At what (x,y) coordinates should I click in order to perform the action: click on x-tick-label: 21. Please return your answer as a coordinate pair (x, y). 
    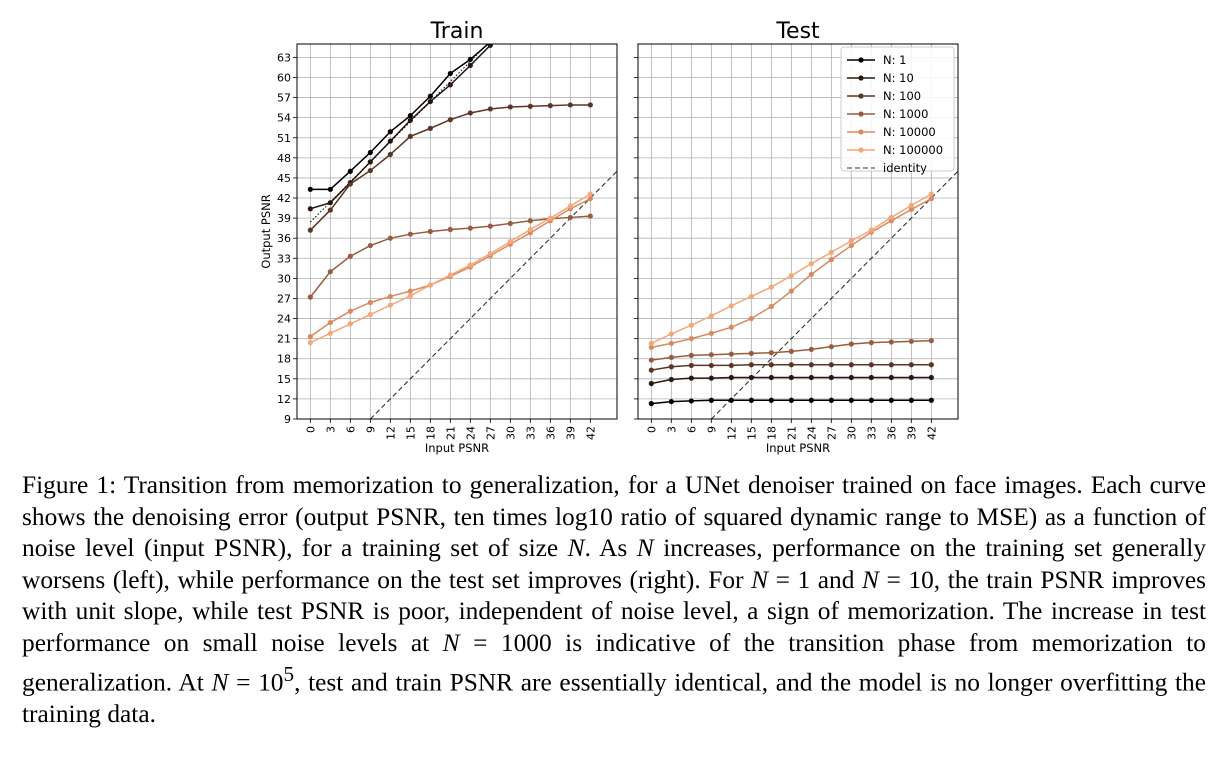
    Looking at the image, I should click on (450, 433).